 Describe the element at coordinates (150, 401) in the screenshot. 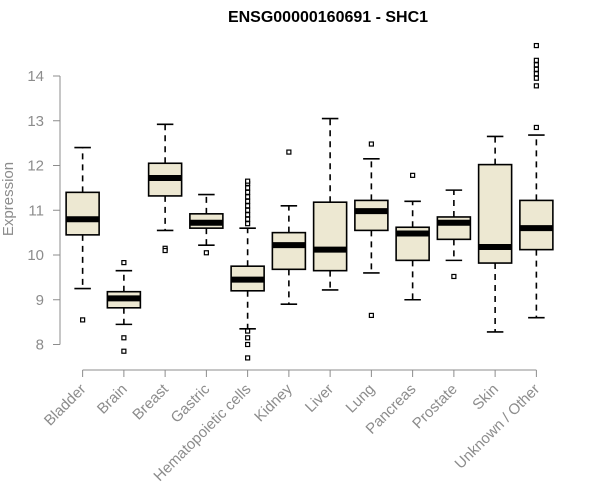

I see `x-tick-label: Breast` at that location.